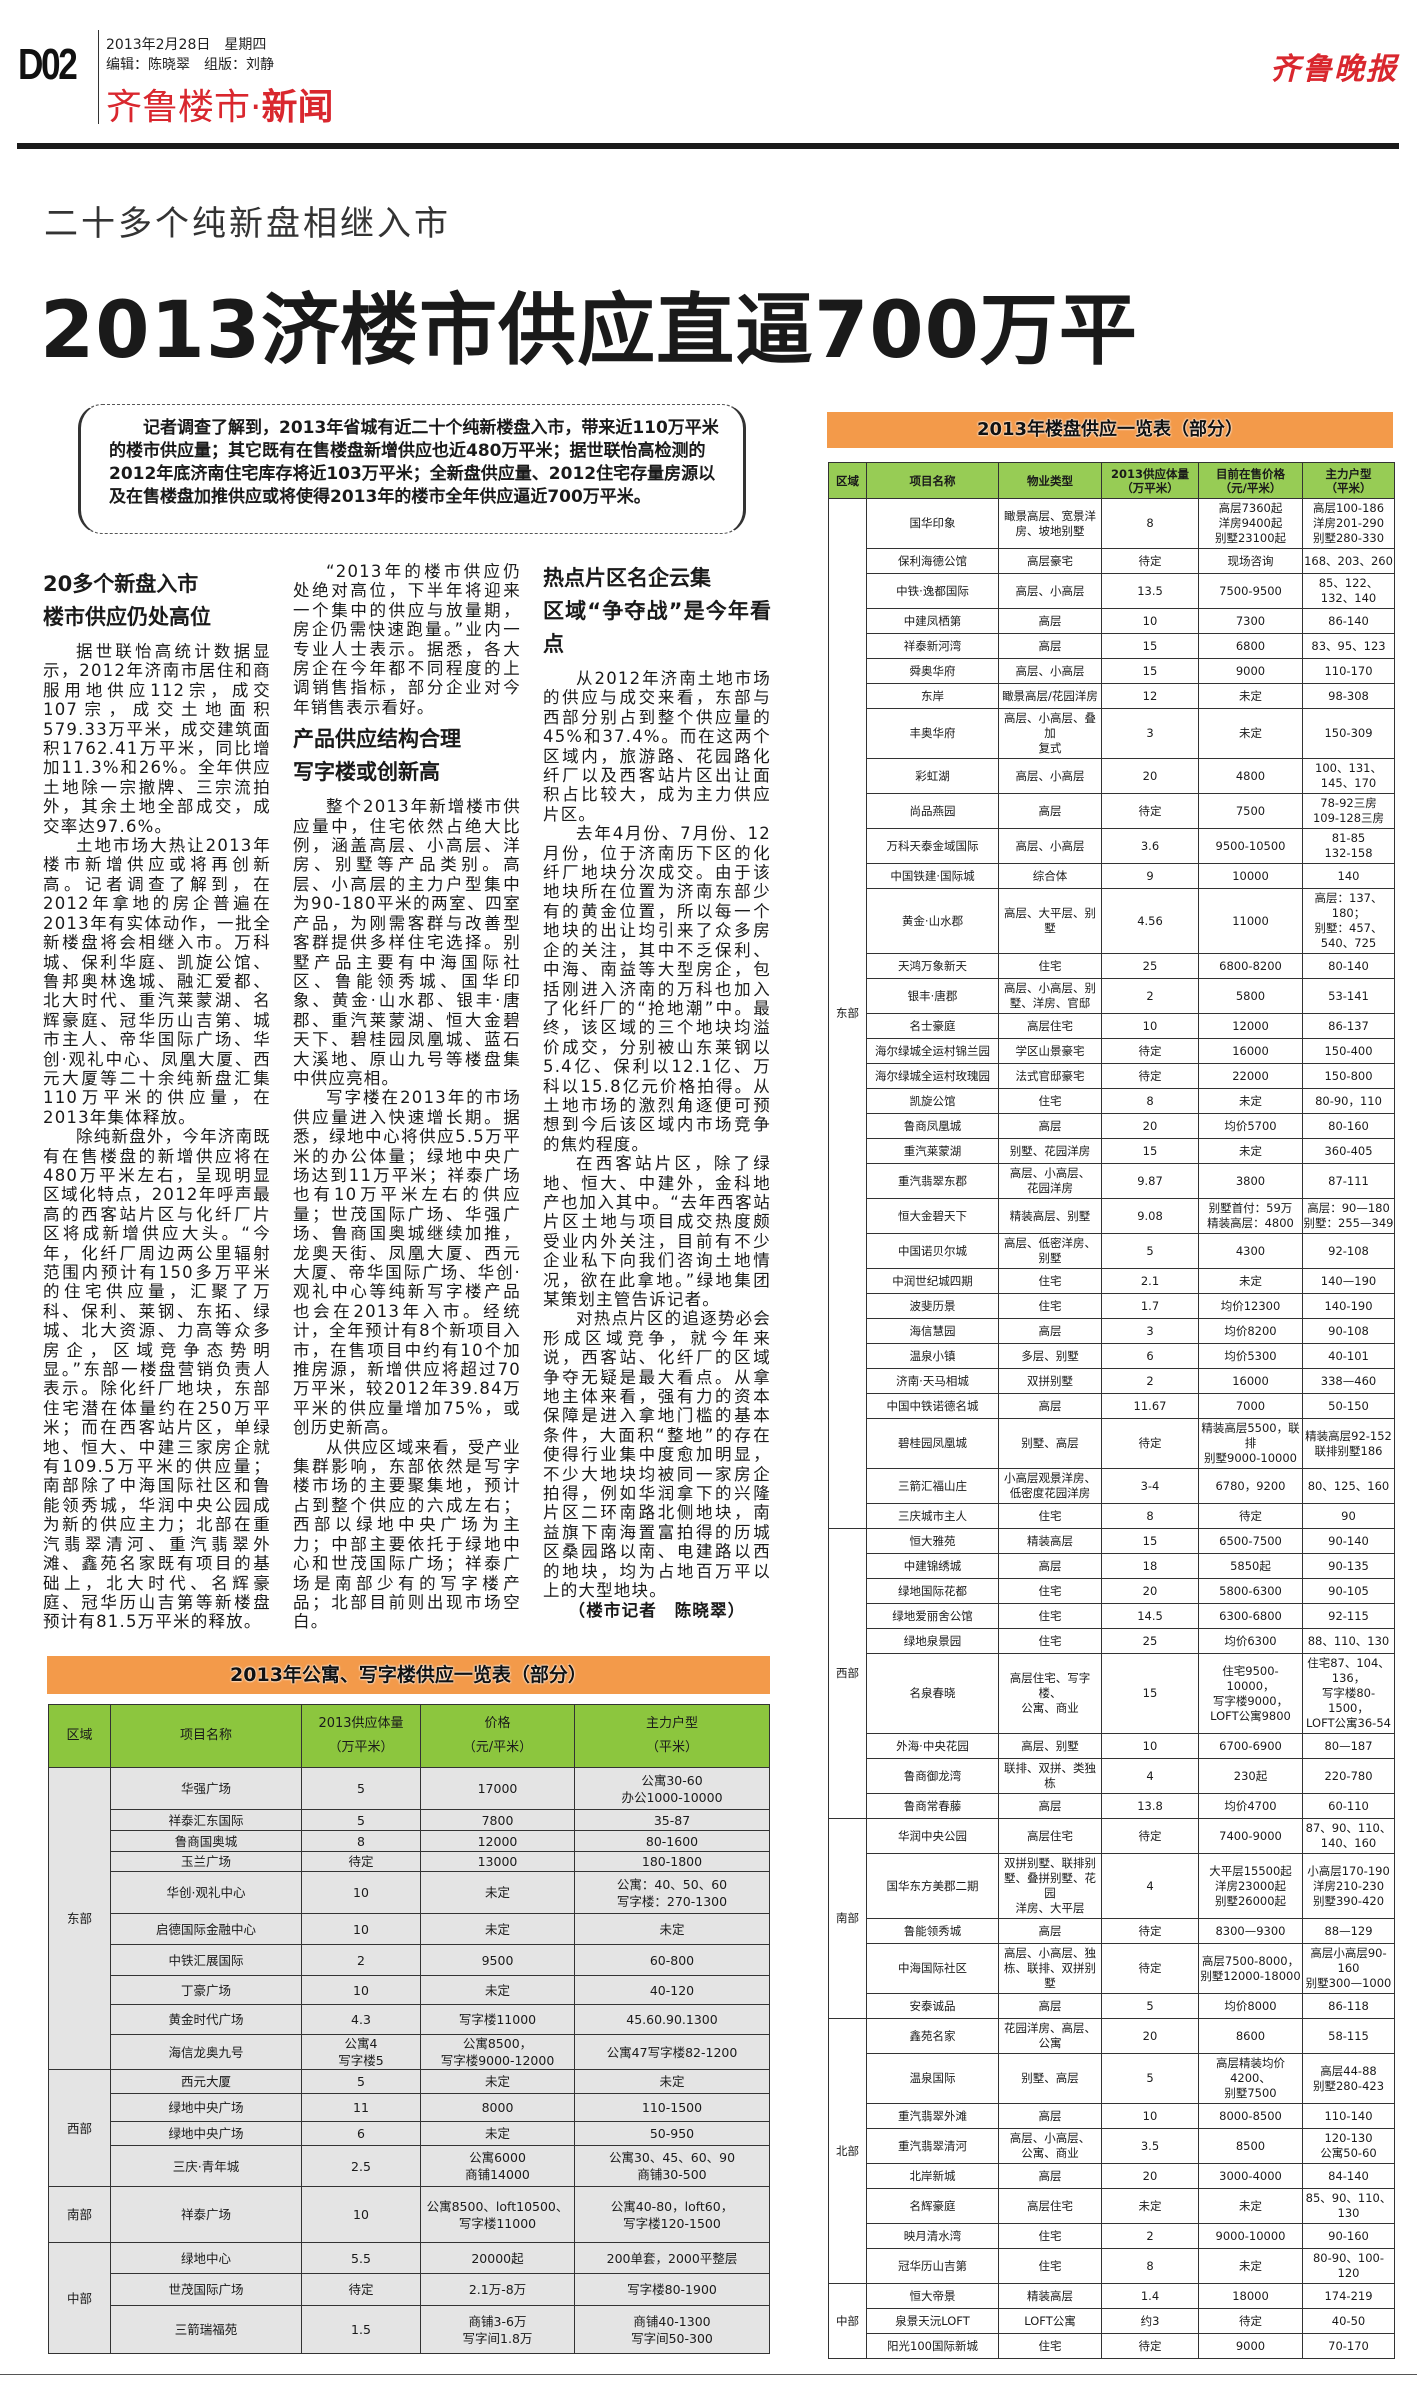  What do you see at coordinates (377, 739) in the screenshot?
I see `section-heading-line: 产品供应结构合理` at bounding box center [377, 739].